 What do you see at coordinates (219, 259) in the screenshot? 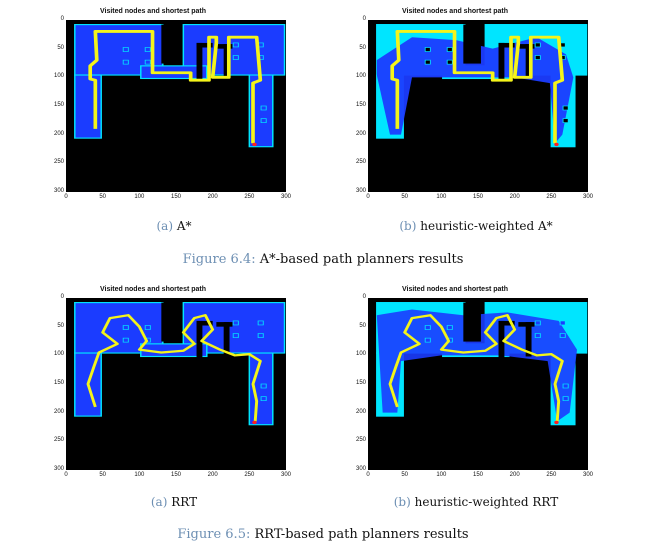
I see `figure-label: Figure 6.4:` at bounding box center [219, 259].